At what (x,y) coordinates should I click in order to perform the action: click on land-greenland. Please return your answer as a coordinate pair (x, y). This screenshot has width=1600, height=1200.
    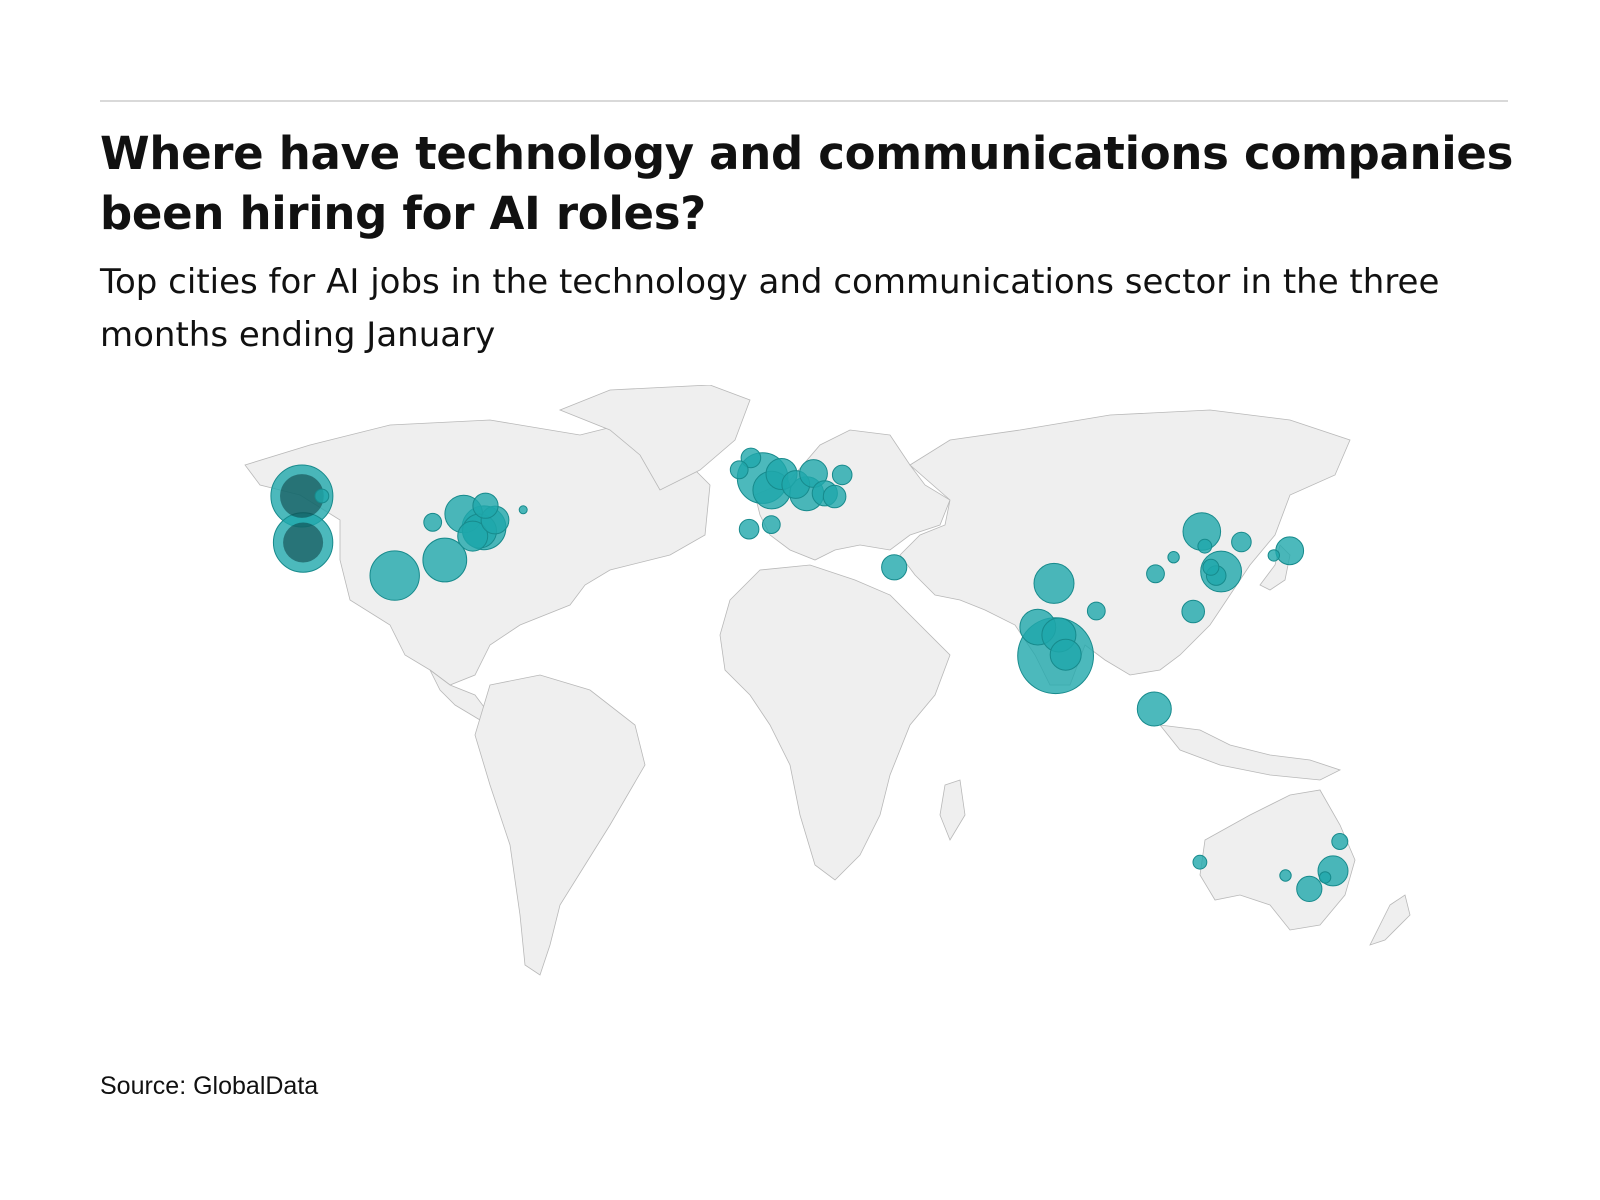
    Looking at the image, I should click on (654, 438).